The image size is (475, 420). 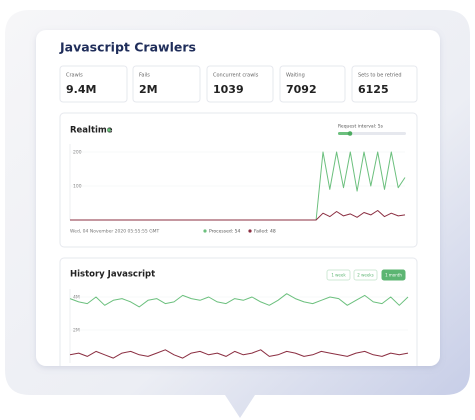 What do you see at coordinates (74, 76) in the screenshot?
I see `stat-label: Crawls` at bounding box center [74, 76].